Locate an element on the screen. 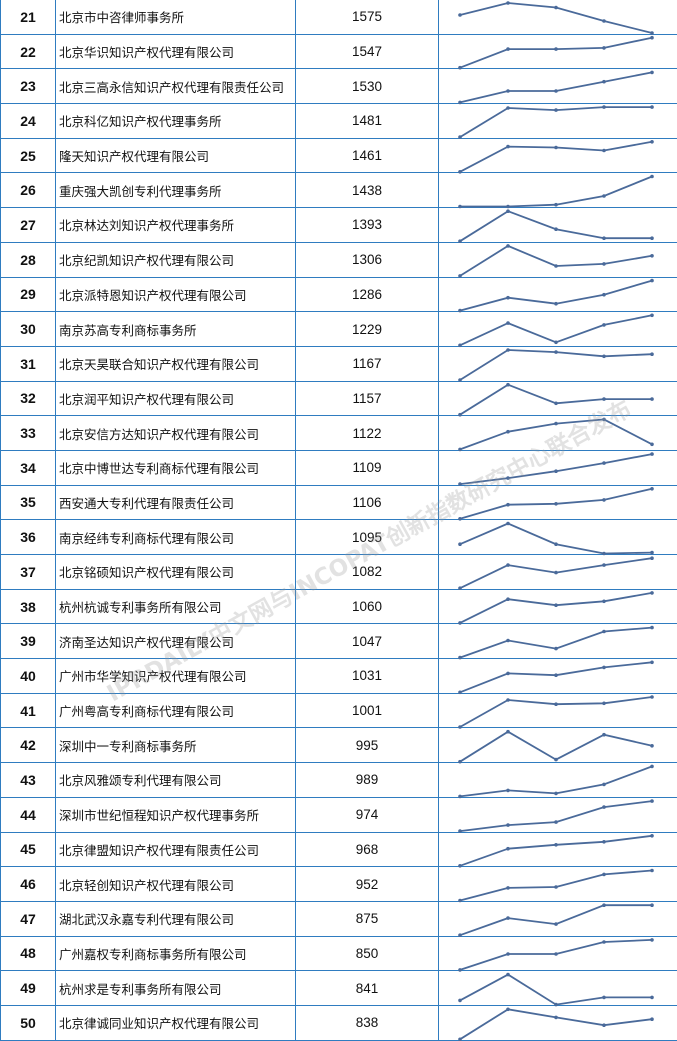 The image size is (677, 1041). table-row: 38 杭州杭诚专利事务所有限公司 1060 is located at coordinates (338, 606).